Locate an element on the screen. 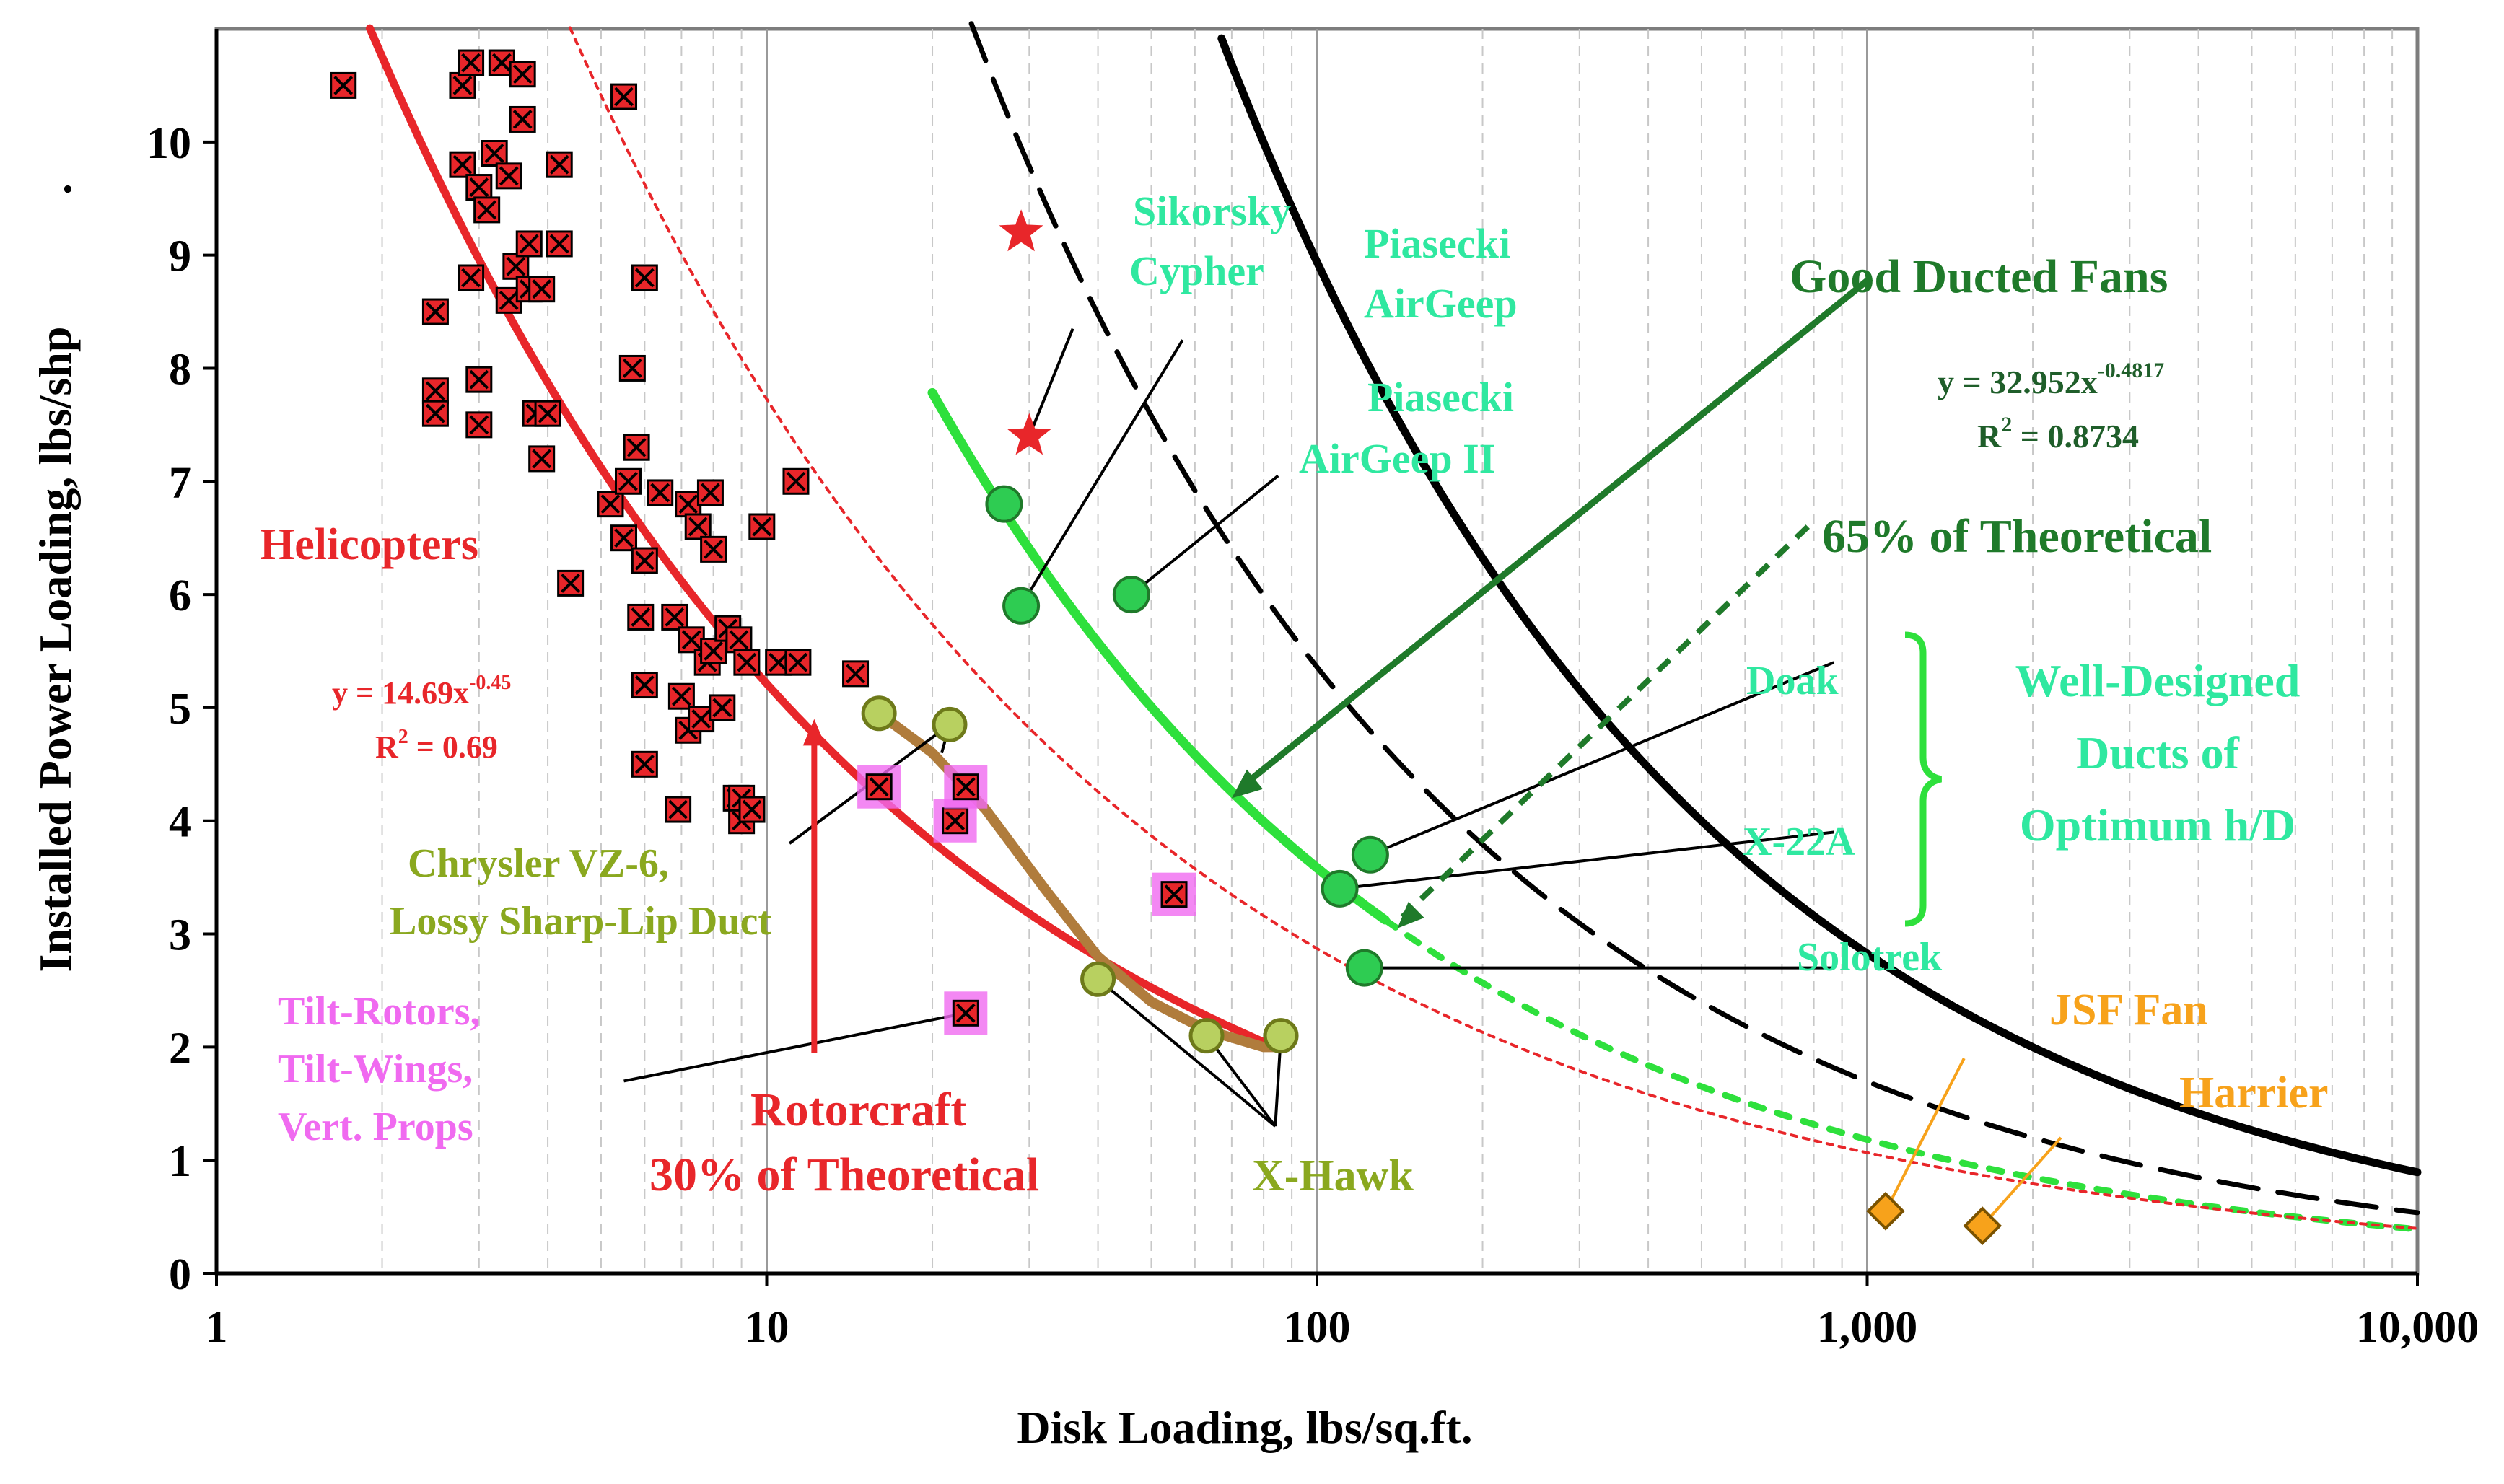 The image size is (2504, 1484). y-tick-label: 6 is located at coordinates (180, 595).